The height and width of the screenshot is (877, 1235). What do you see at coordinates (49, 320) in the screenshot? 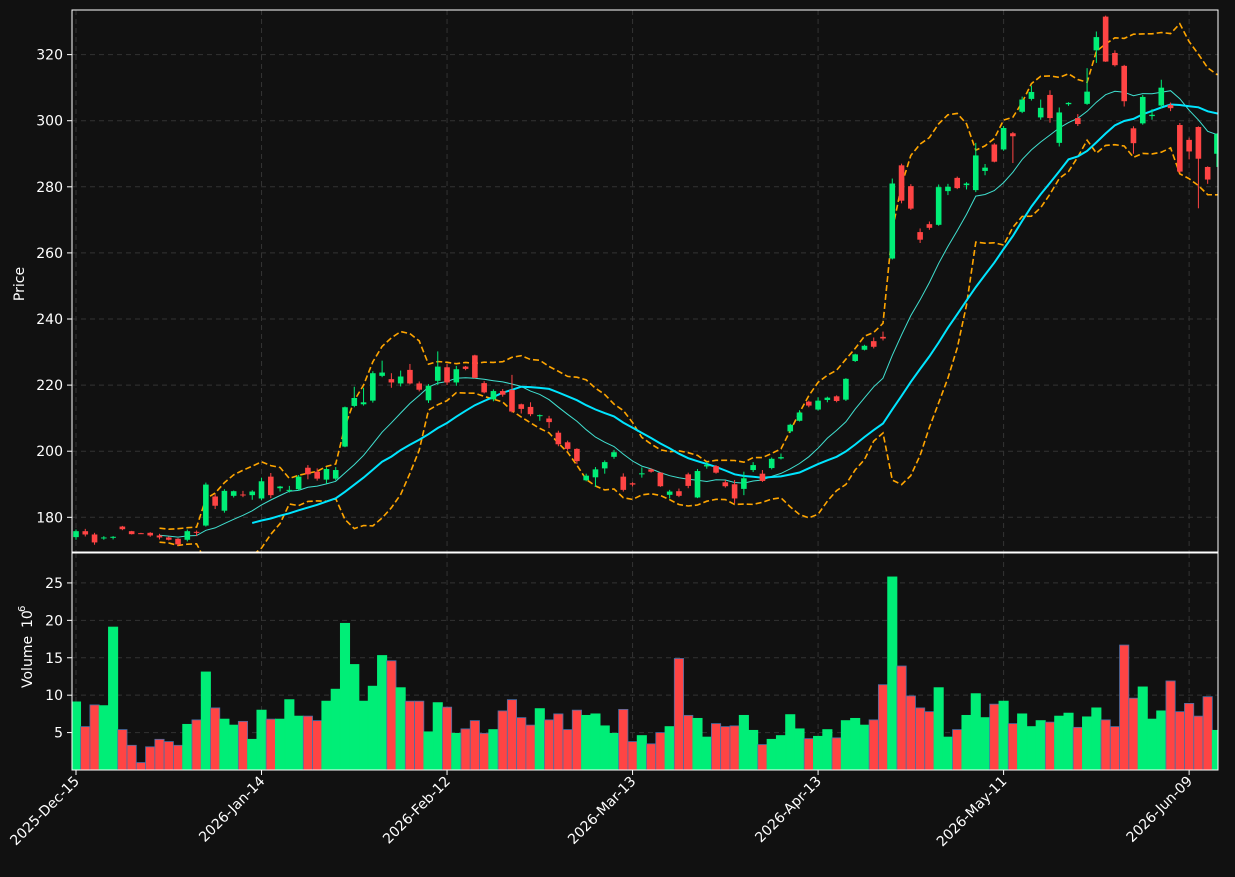
I see `price-tick-label: 240` at bounding box center [49, 320].